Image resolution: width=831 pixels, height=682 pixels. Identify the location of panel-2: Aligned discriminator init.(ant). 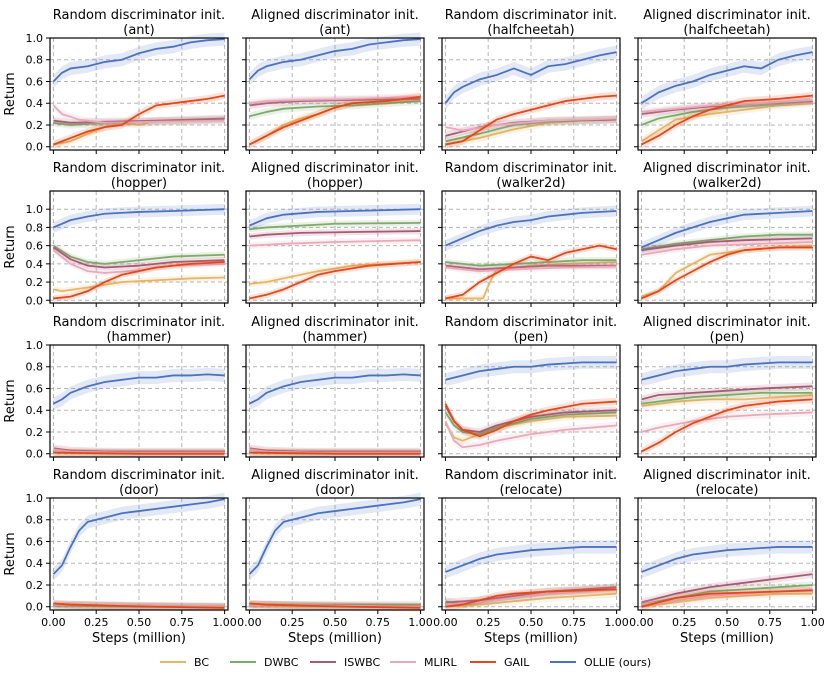
(333, 81).